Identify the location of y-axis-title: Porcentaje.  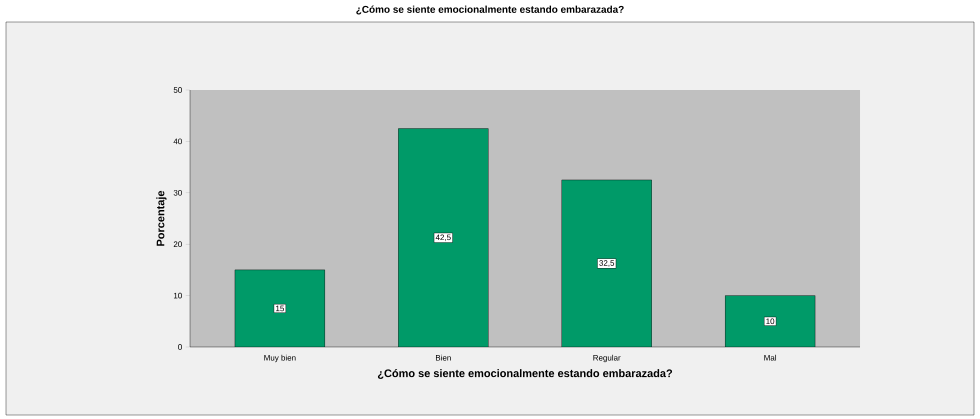
(161, 218).